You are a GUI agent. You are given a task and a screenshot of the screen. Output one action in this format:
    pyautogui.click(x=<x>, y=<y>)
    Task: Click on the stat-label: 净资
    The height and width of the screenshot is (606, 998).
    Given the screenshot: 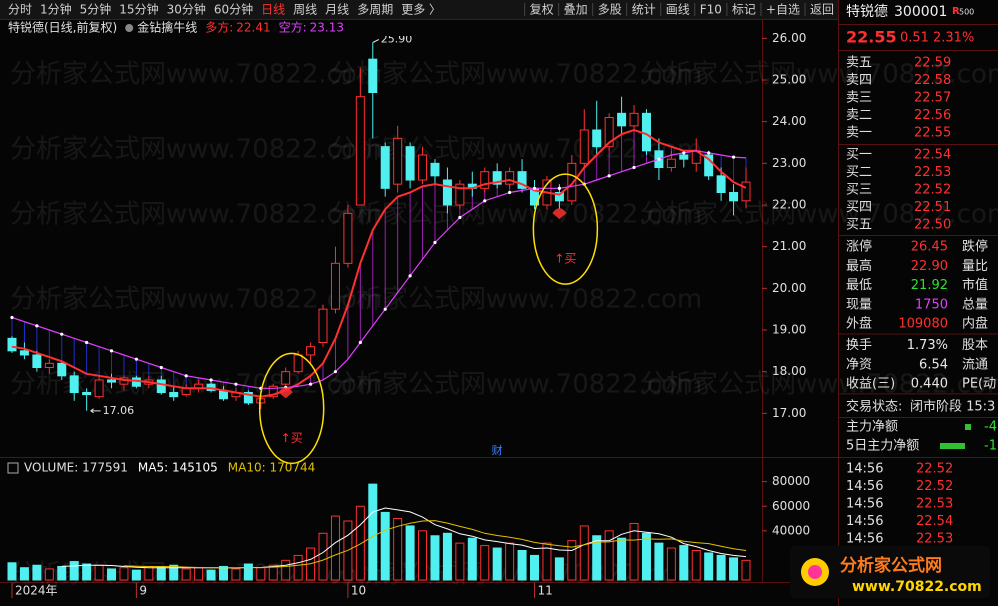 What is the action you would take?
    pyautogui.click(x=859, y=364)
    